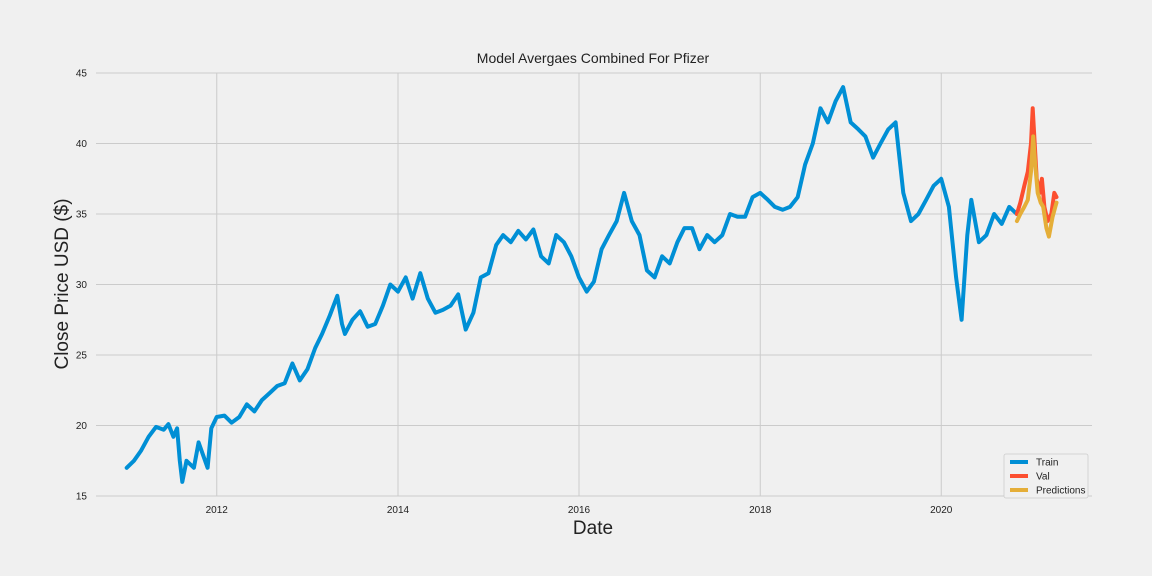  I want to click on y-axis-label: Close Price USD ($), so click(62, 283).